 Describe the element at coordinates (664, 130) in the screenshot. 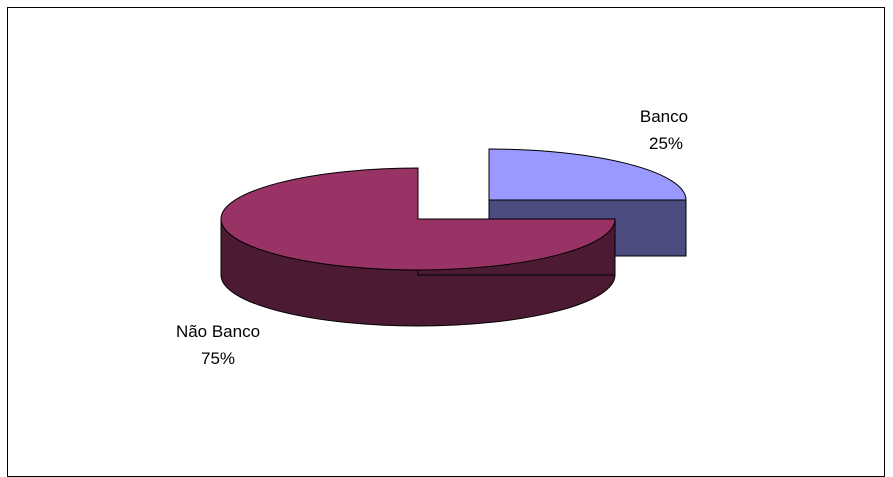

I see `slice-label-banco: Banco 25%` at that location.